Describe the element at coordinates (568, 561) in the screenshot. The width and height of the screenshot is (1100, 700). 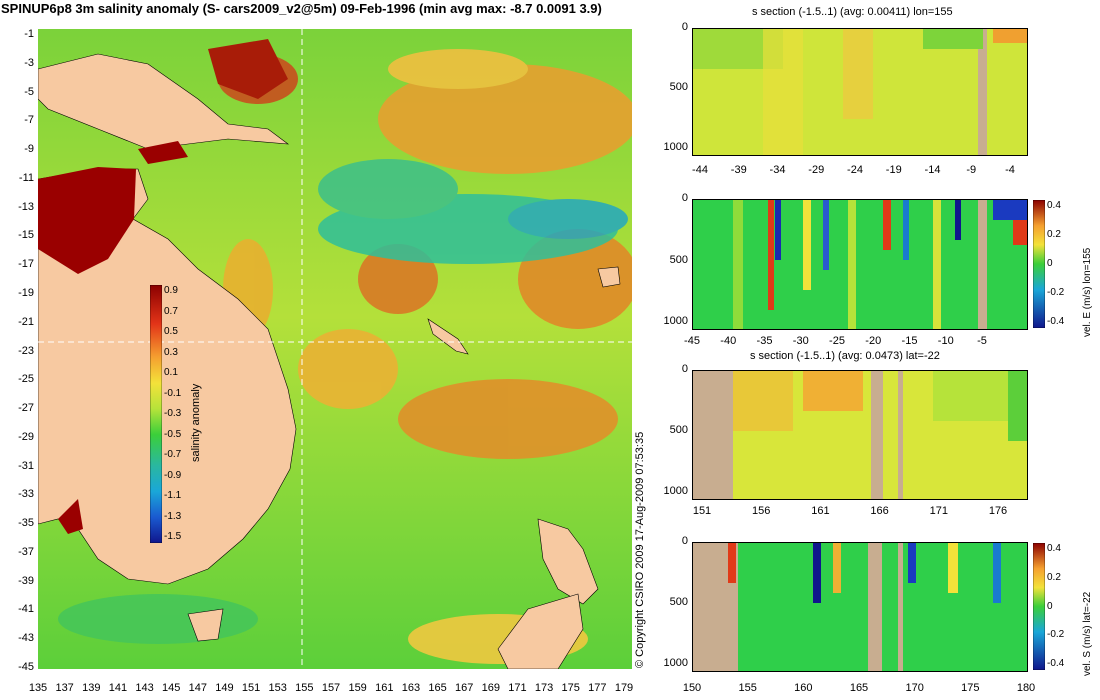
I see `new-zealand-north` at that location.